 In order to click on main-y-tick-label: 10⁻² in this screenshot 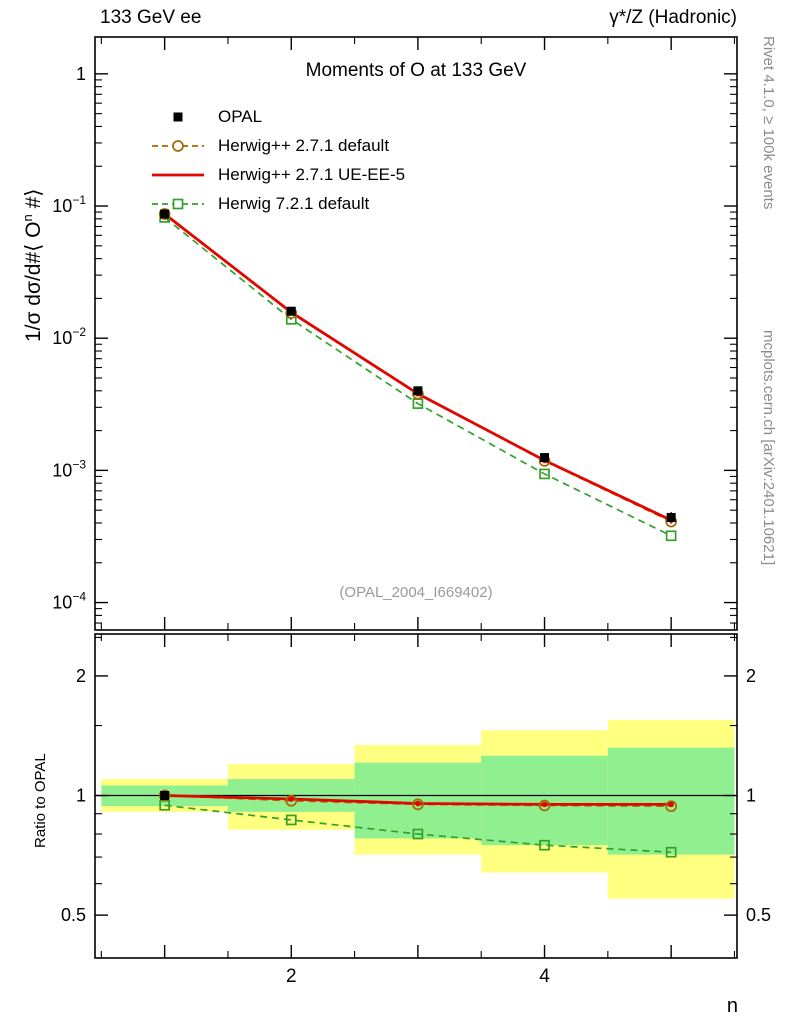, I will do `click(69, 336)`.